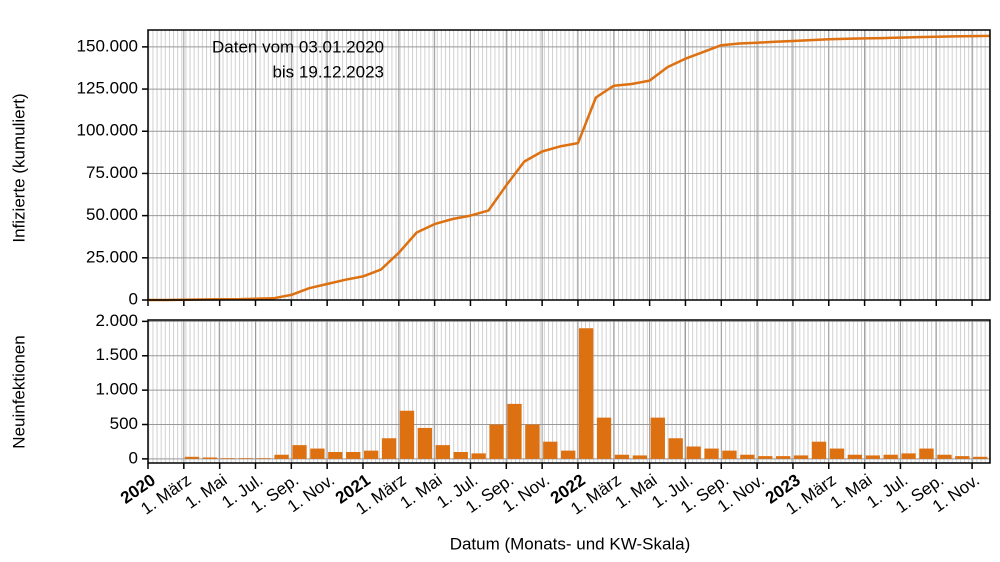  What do you see at coordinates (112, 214) in the screenshot?
I see `y-tick-label: 50.000` at bounding box center [112, 214].